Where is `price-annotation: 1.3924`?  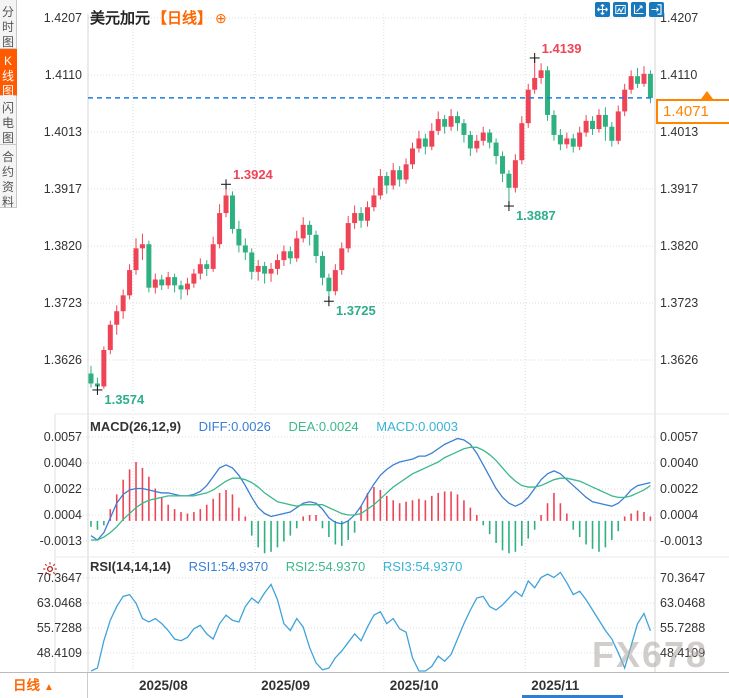
price-annotation: 1.3924 is located at coordinates (253, 175).